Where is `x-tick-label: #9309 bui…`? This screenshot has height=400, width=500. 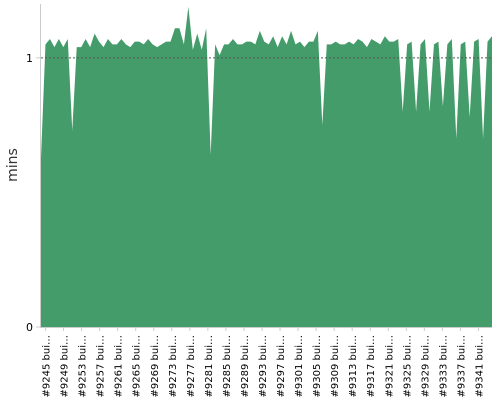
x-tick-label: #9309 bui… is located at coordinates (335, 366).